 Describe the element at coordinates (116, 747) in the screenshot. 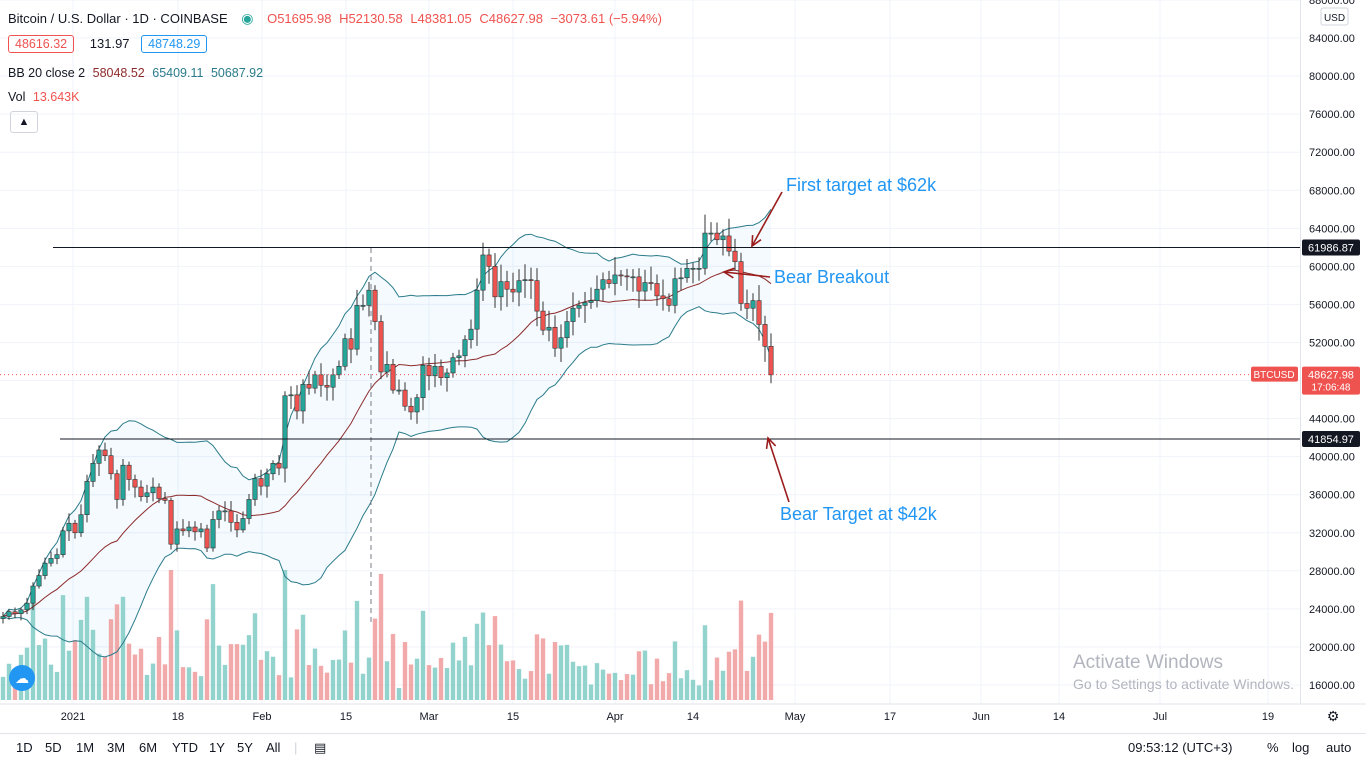

I see `tf-3m: 3M` at that location.